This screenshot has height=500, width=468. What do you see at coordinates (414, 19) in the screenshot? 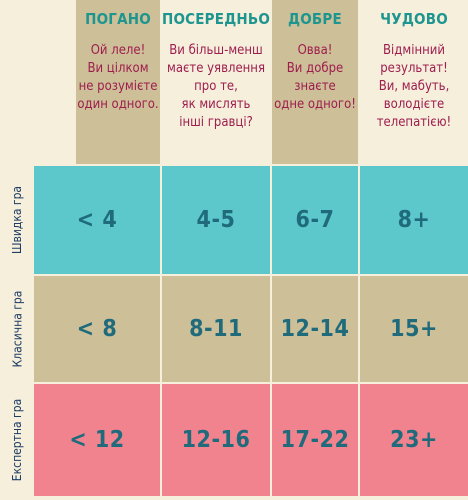
I see `header-title-excellent: ЧУДОВО` at bounding box center [414, 19].